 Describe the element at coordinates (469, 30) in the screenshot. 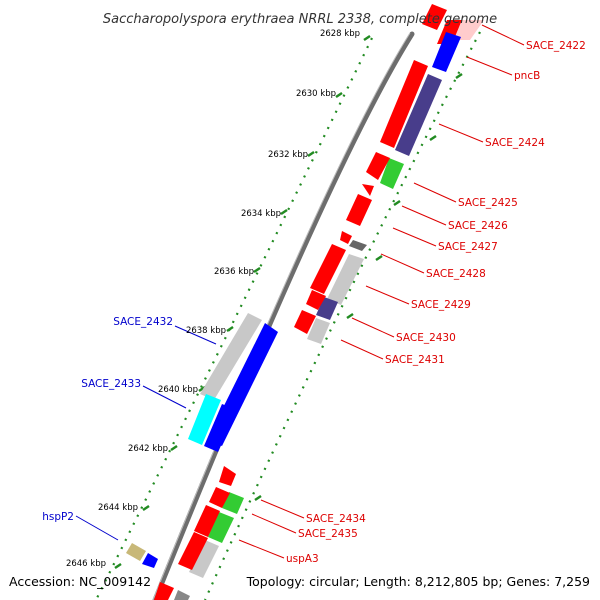

I see `gene-sace-2422-fade` at that location.